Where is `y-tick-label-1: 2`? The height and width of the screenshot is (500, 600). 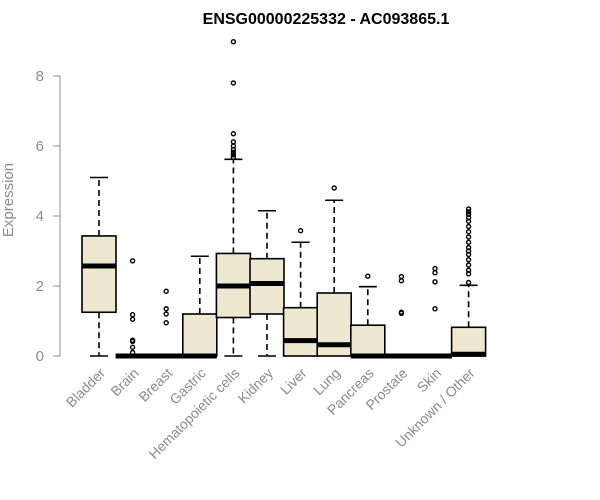 y-tick-label-1: 2 is located at coordinates (40, 286).